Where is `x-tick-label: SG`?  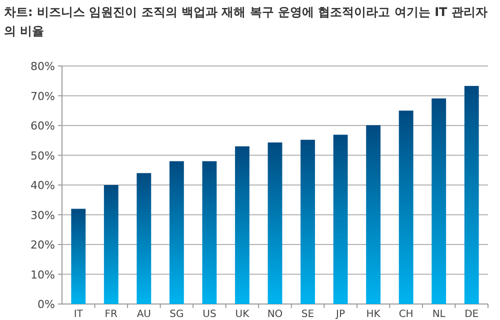
x-tick-label: SG is located at coordinates (177, 314).